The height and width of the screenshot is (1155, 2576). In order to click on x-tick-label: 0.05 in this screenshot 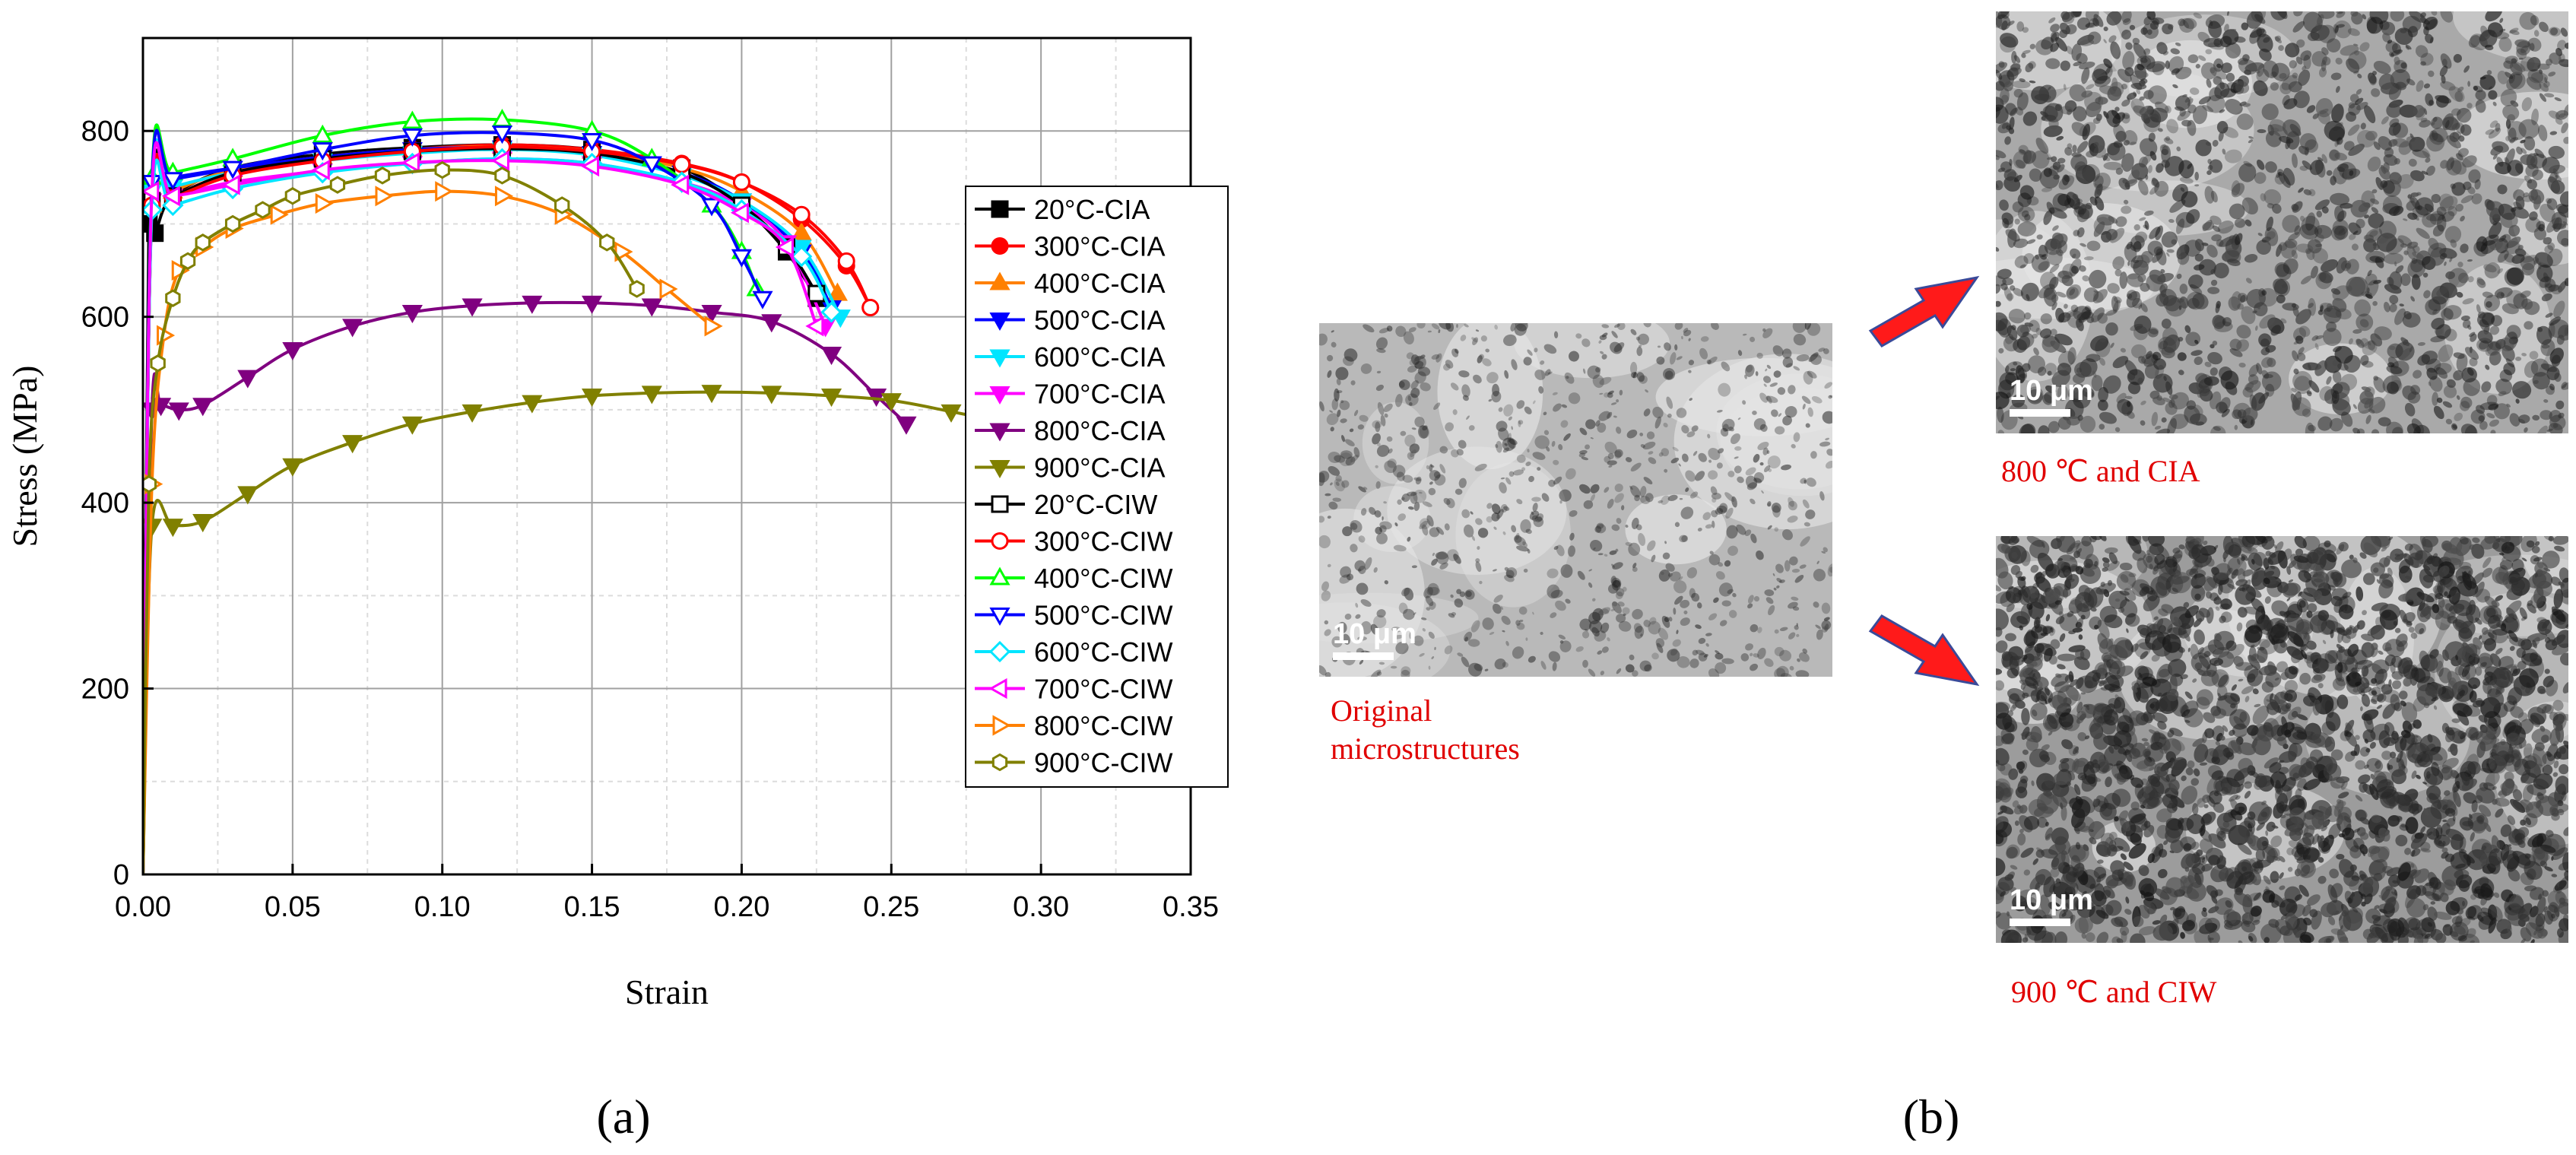, I will do `click(293, 907)`.